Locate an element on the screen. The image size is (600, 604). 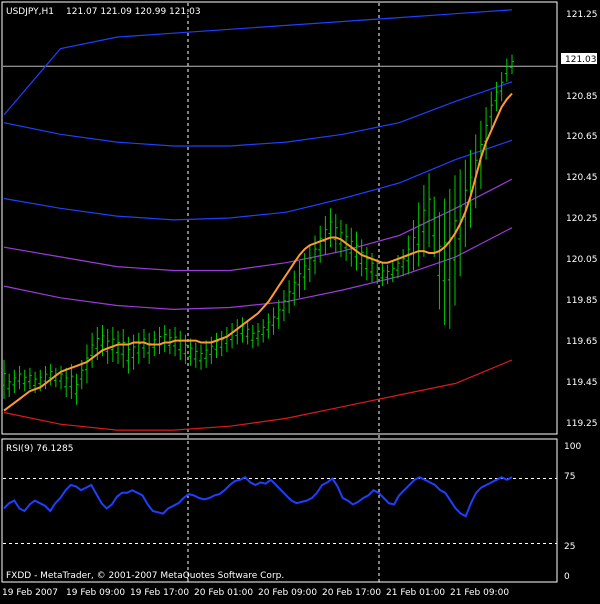
envelope-red-line is located at coordinates (258, 395).